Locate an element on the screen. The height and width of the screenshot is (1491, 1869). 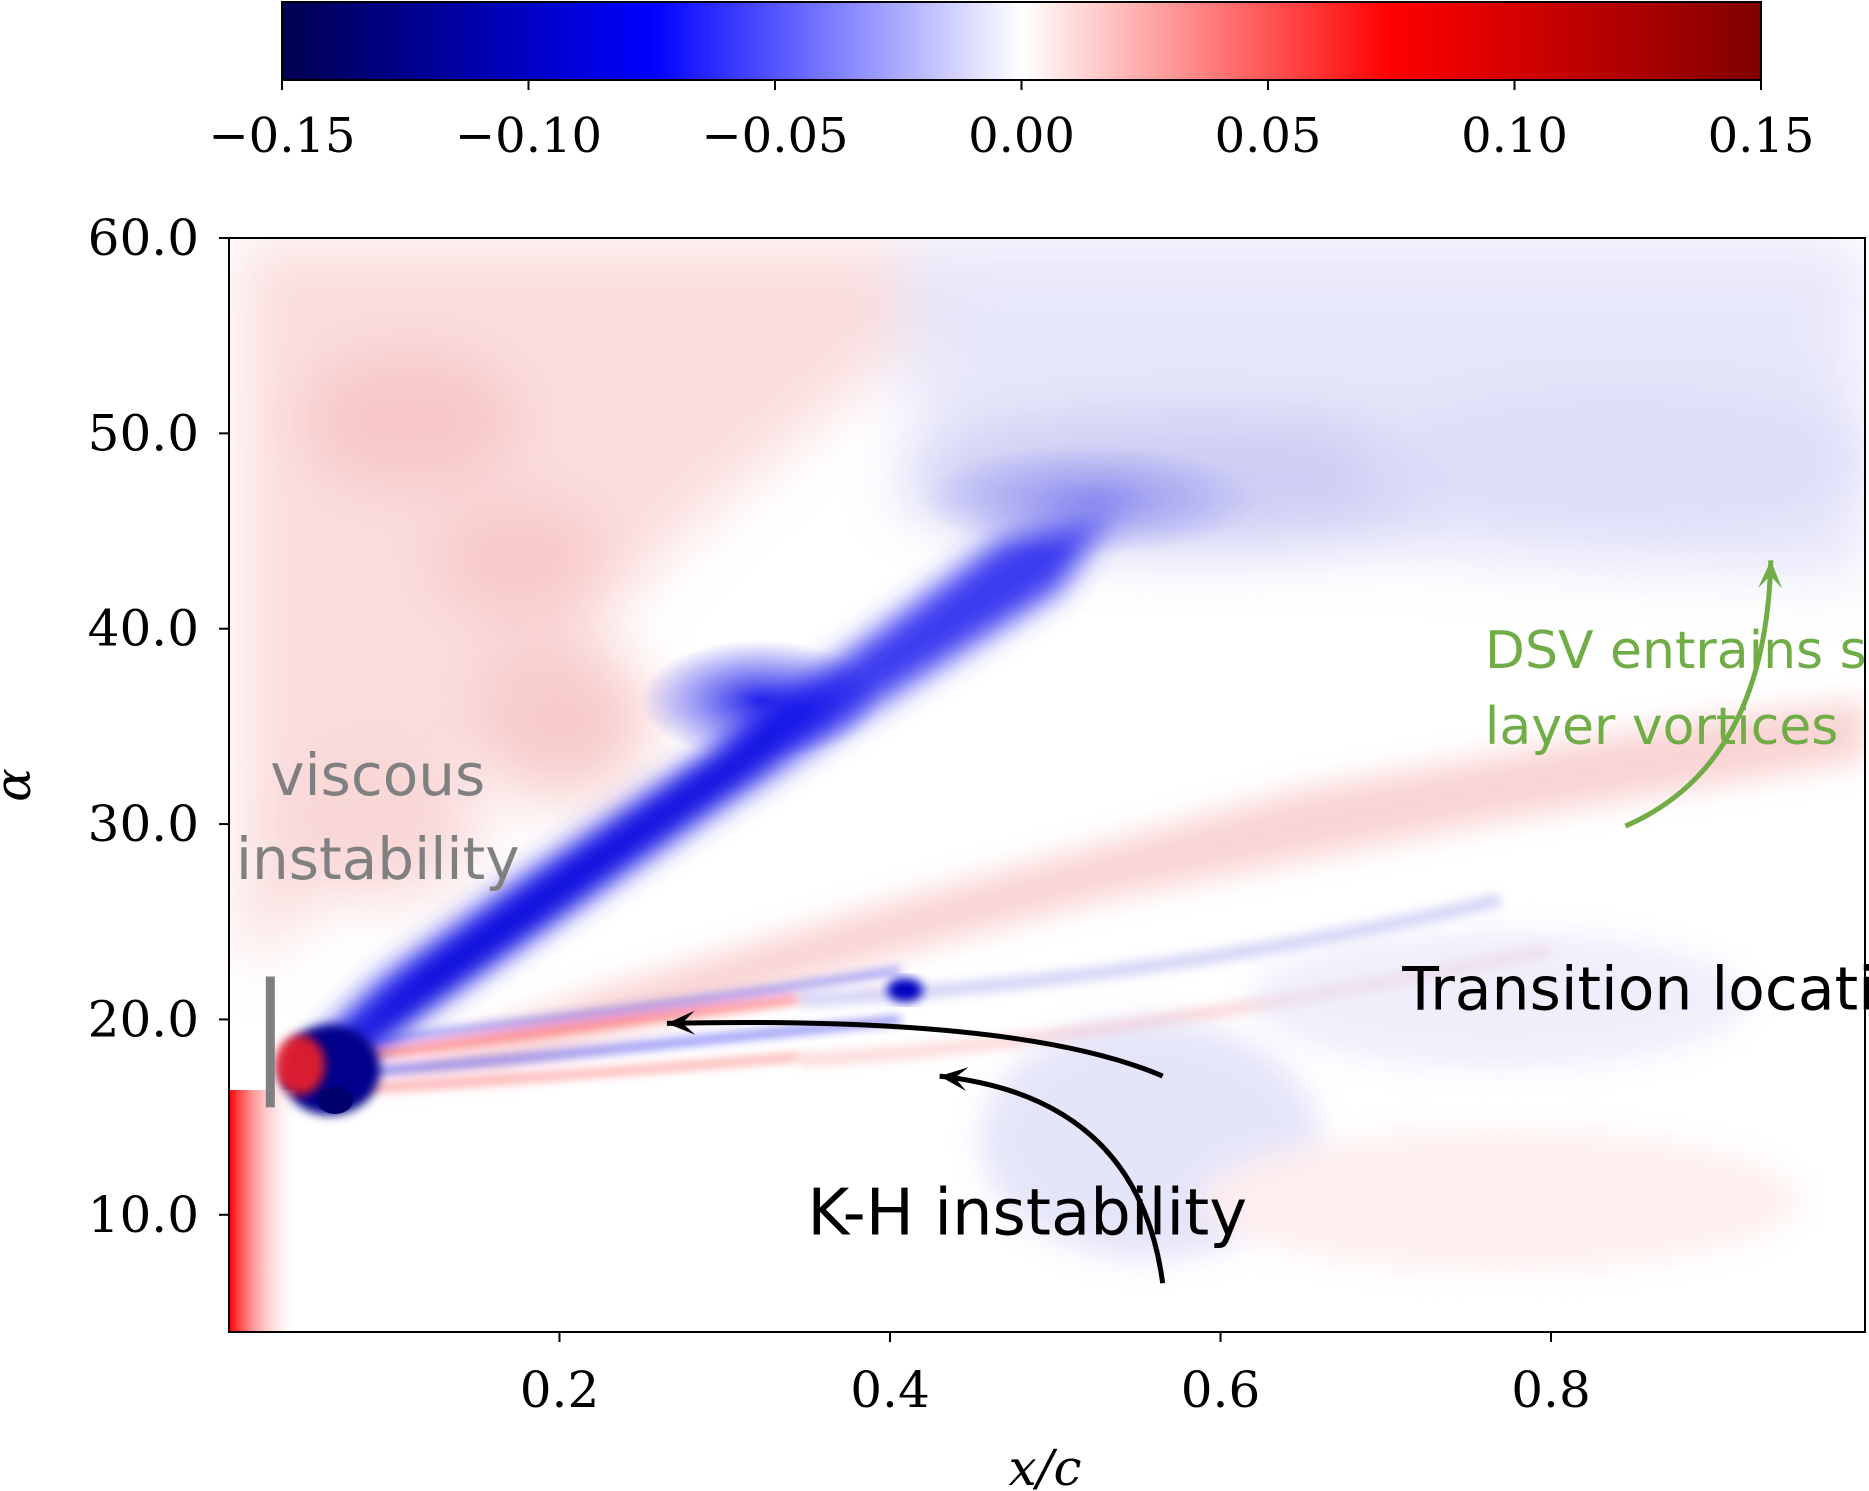
kh-arrow is located at coordinates (1052, 1178).